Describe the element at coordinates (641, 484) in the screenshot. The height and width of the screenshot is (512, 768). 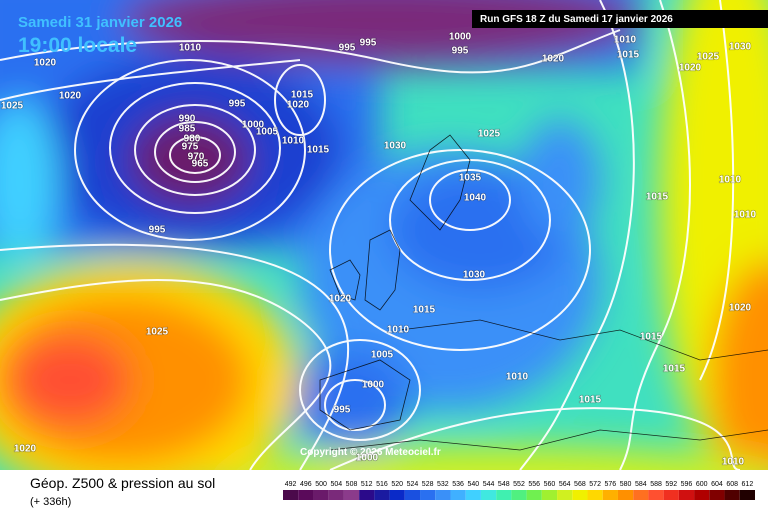
I see `scale-label: 584` at that location.